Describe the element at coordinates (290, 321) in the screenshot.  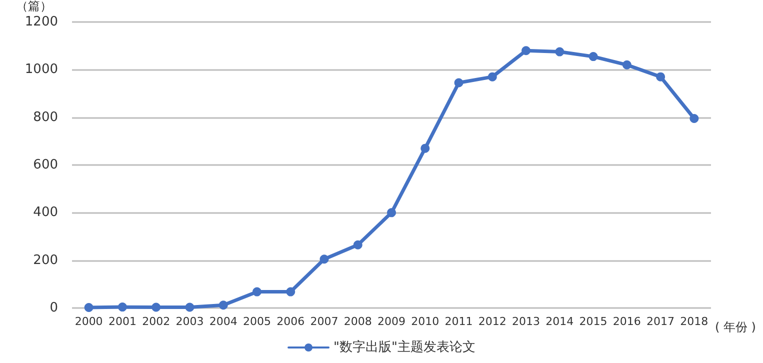
I see `x-tick-label: 2006` at that location.